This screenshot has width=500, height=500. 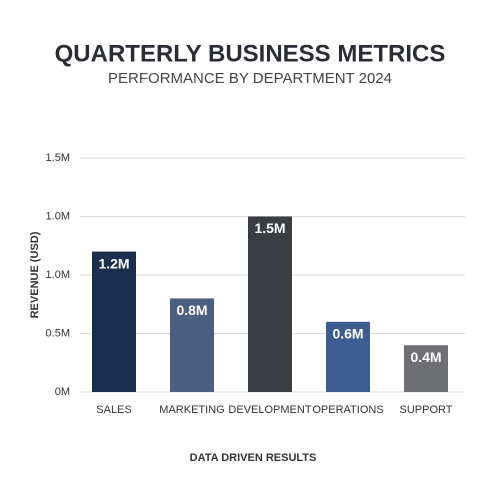 I want to click on x-tick-label: DEVELOPMENT, so click(x=269, y=410).